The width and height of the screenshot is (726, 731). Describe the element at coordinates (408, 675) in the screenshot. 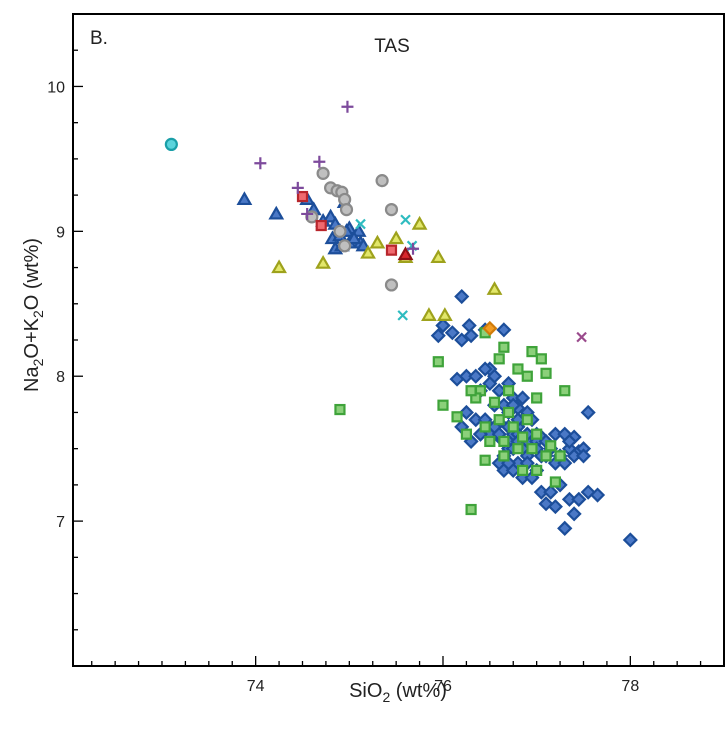

I see `x-axis-ticks: 74 76 78` at that location.